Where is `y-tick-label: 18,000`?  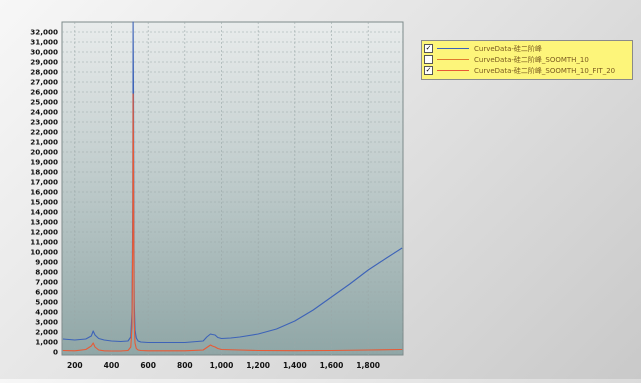 y-tick-label: 18,000 is located at coordinates (44, 172).